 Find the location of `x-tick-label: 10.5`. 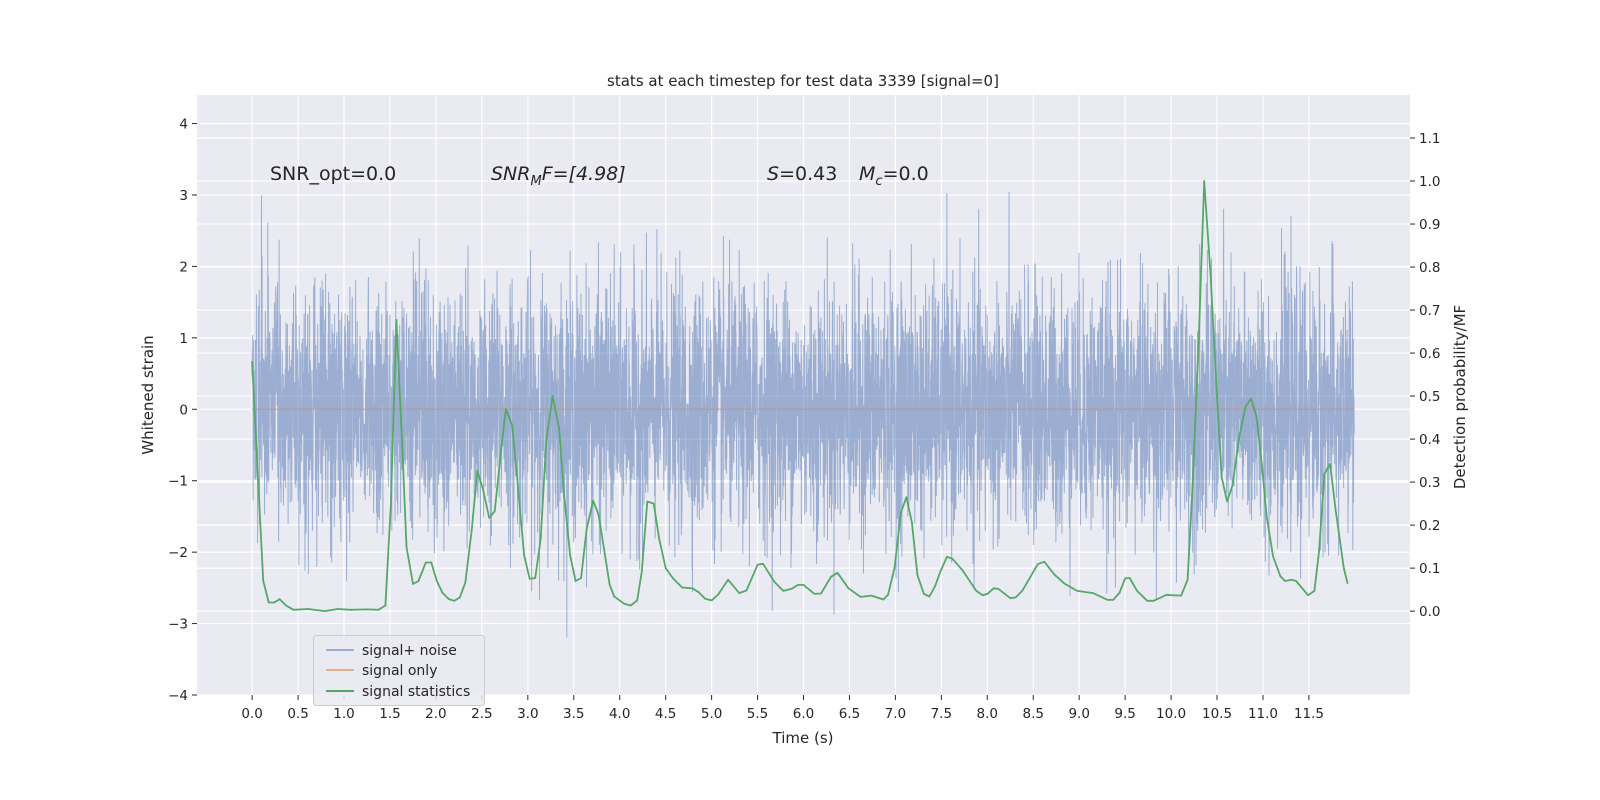

x-tick-label: 10.5 is located at coordinates (1217, 714).